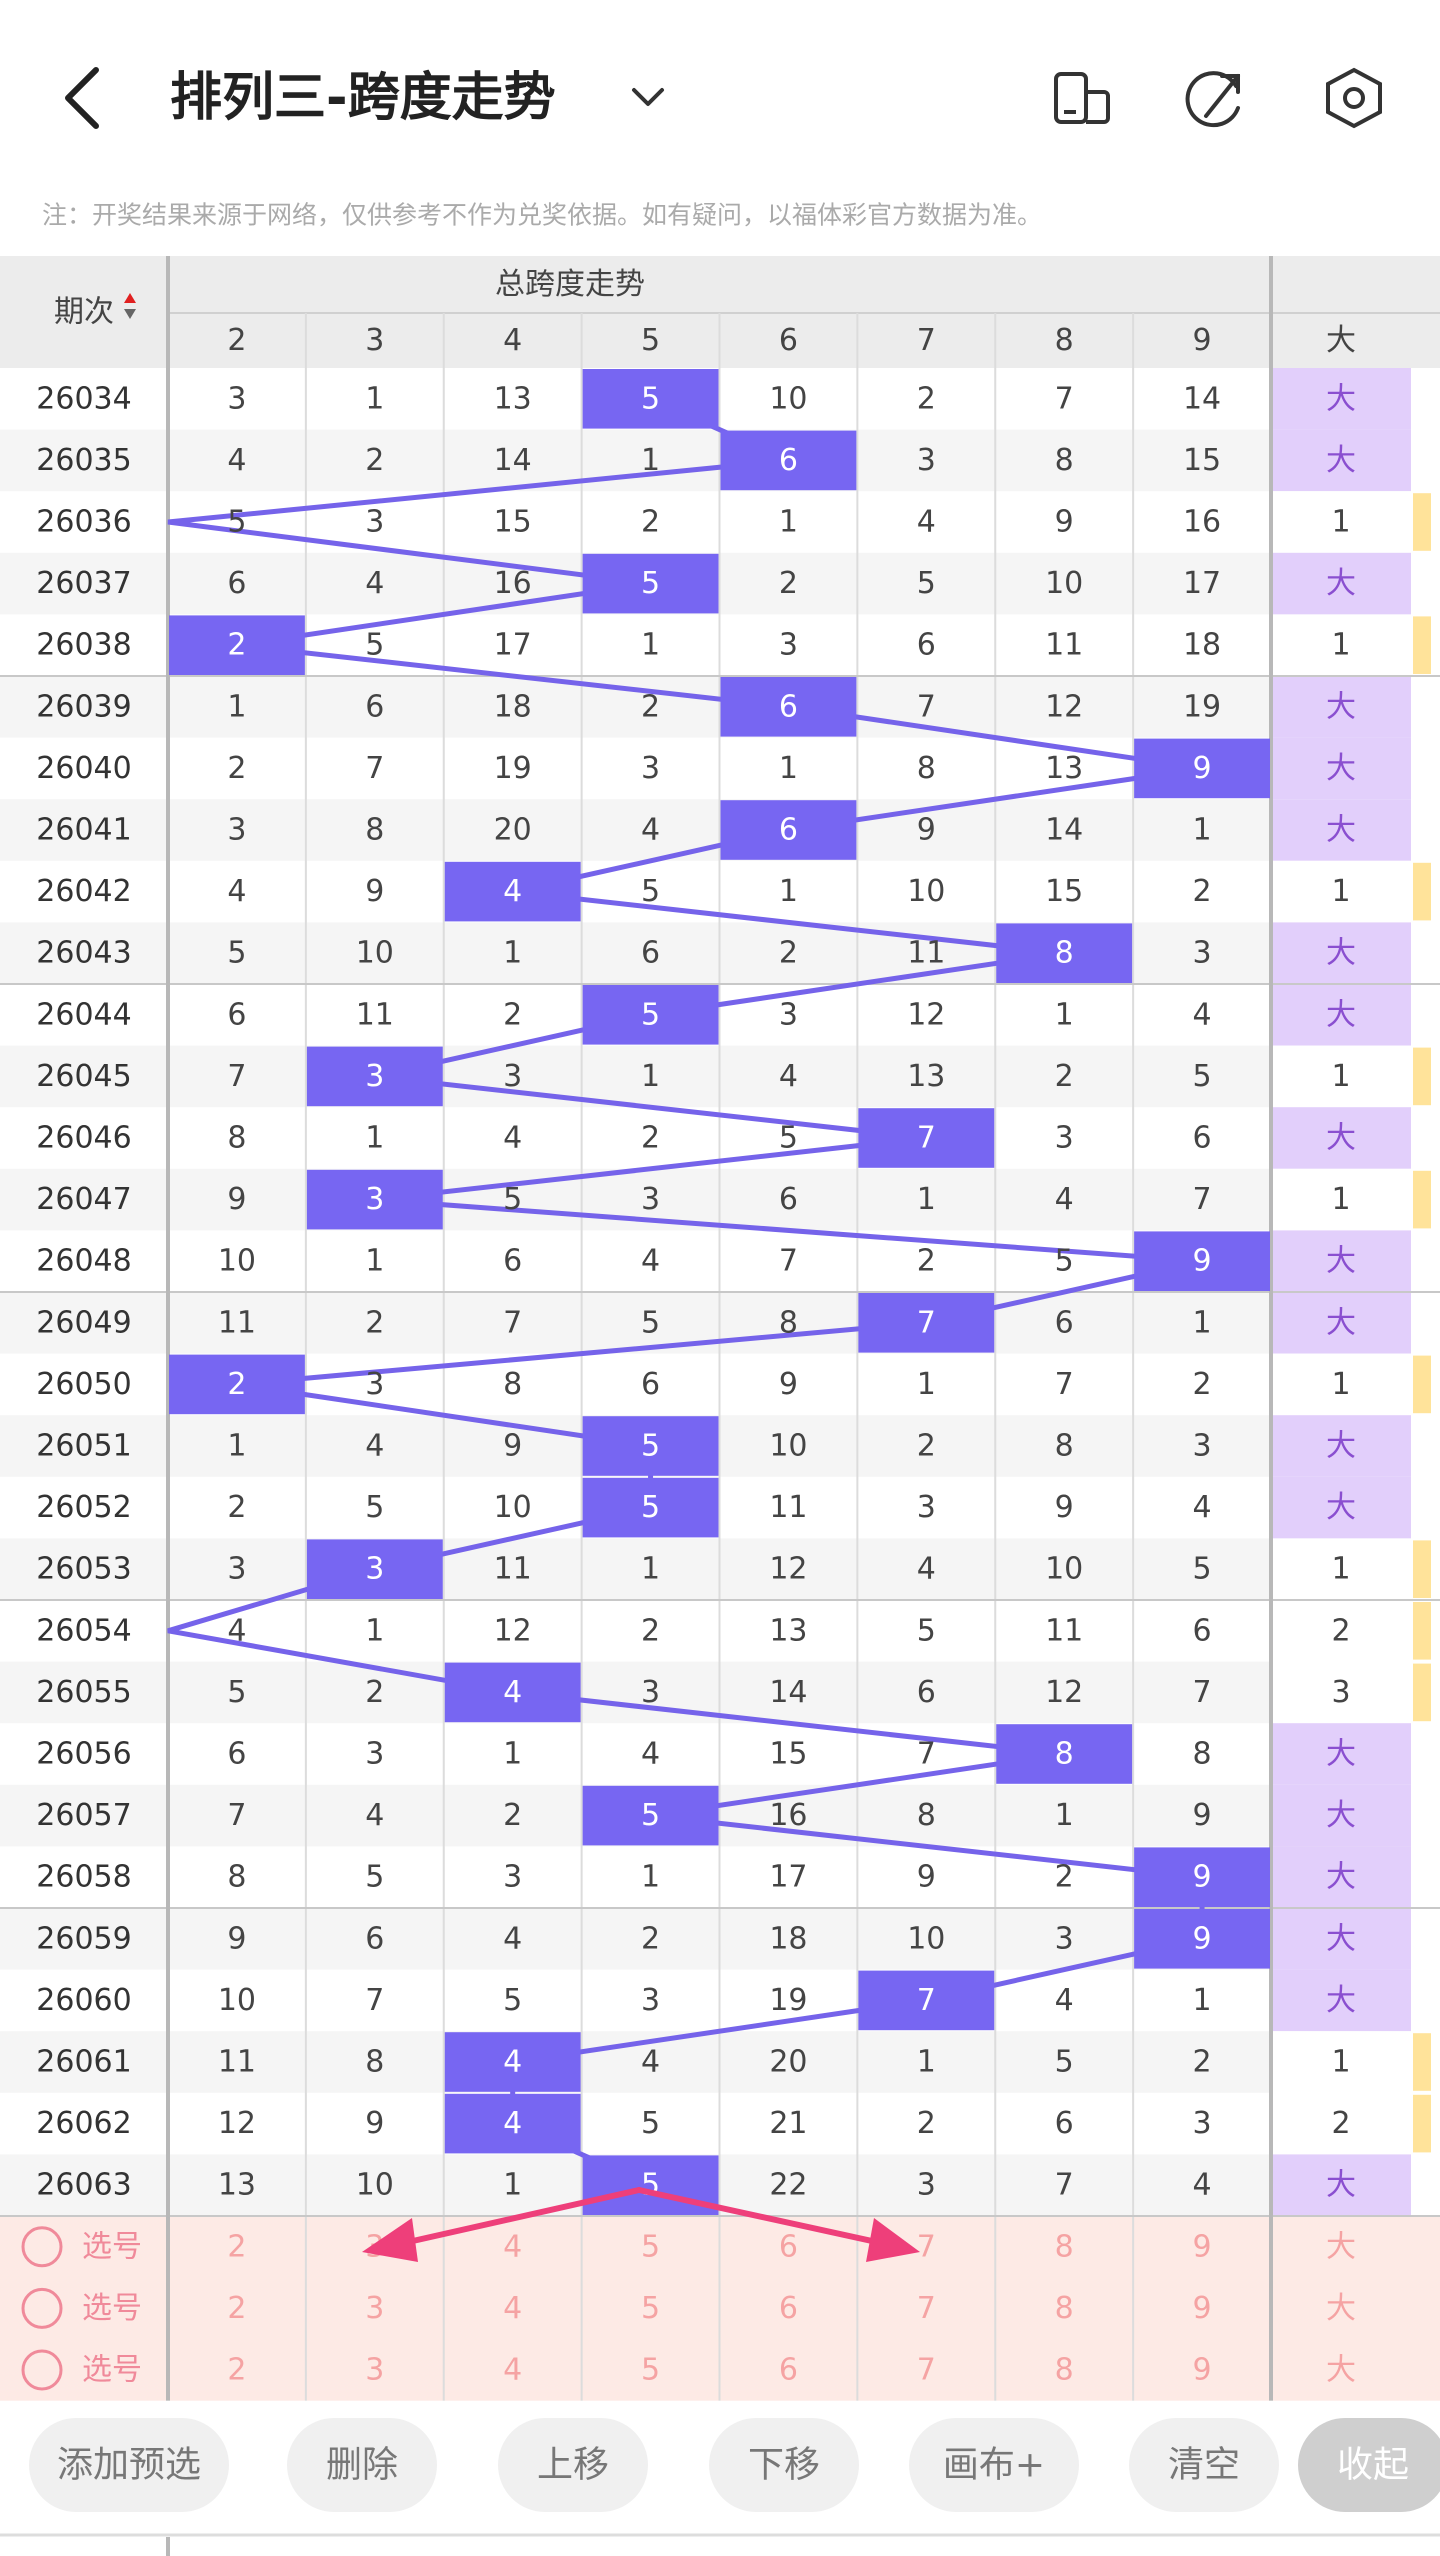 The image size is (1440, 2556). Describe the element at coordinates (635, 1939) in the screenshot. I see `row-bg` at that location.